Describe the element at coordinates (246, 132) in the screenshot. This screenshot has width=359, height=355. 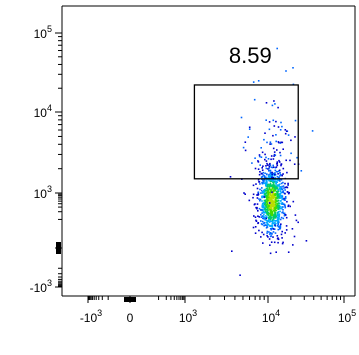
I see `gate-rectangle` at that location.